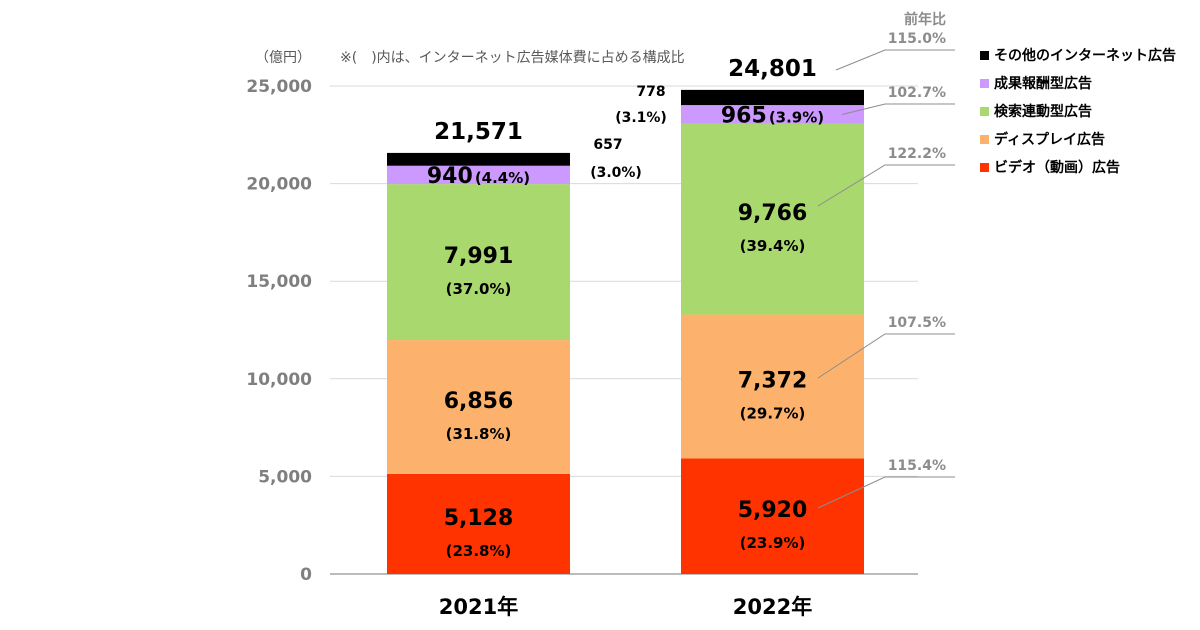 Image resolution: width=1200 pixels, height=630 pixels. Describe the element at coordinates (650, 92) in the screenshot. I see `other-value-label: 778` at that location.